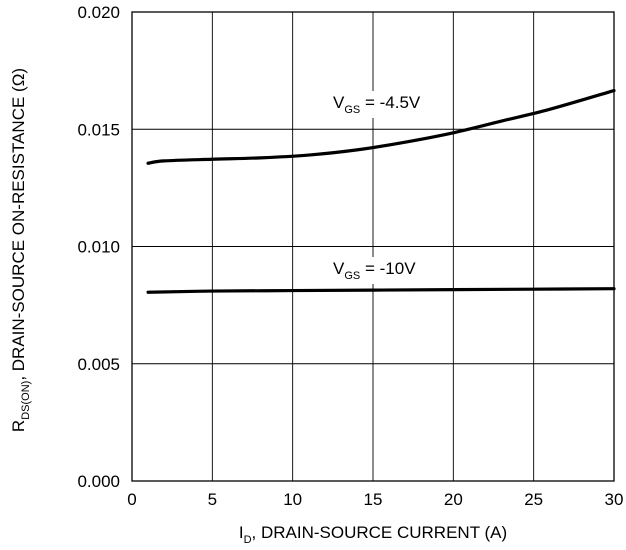 The height and width of the screenshot is (550, 626). I want to click on y-tick-label: 0.015, so click(98, 129).